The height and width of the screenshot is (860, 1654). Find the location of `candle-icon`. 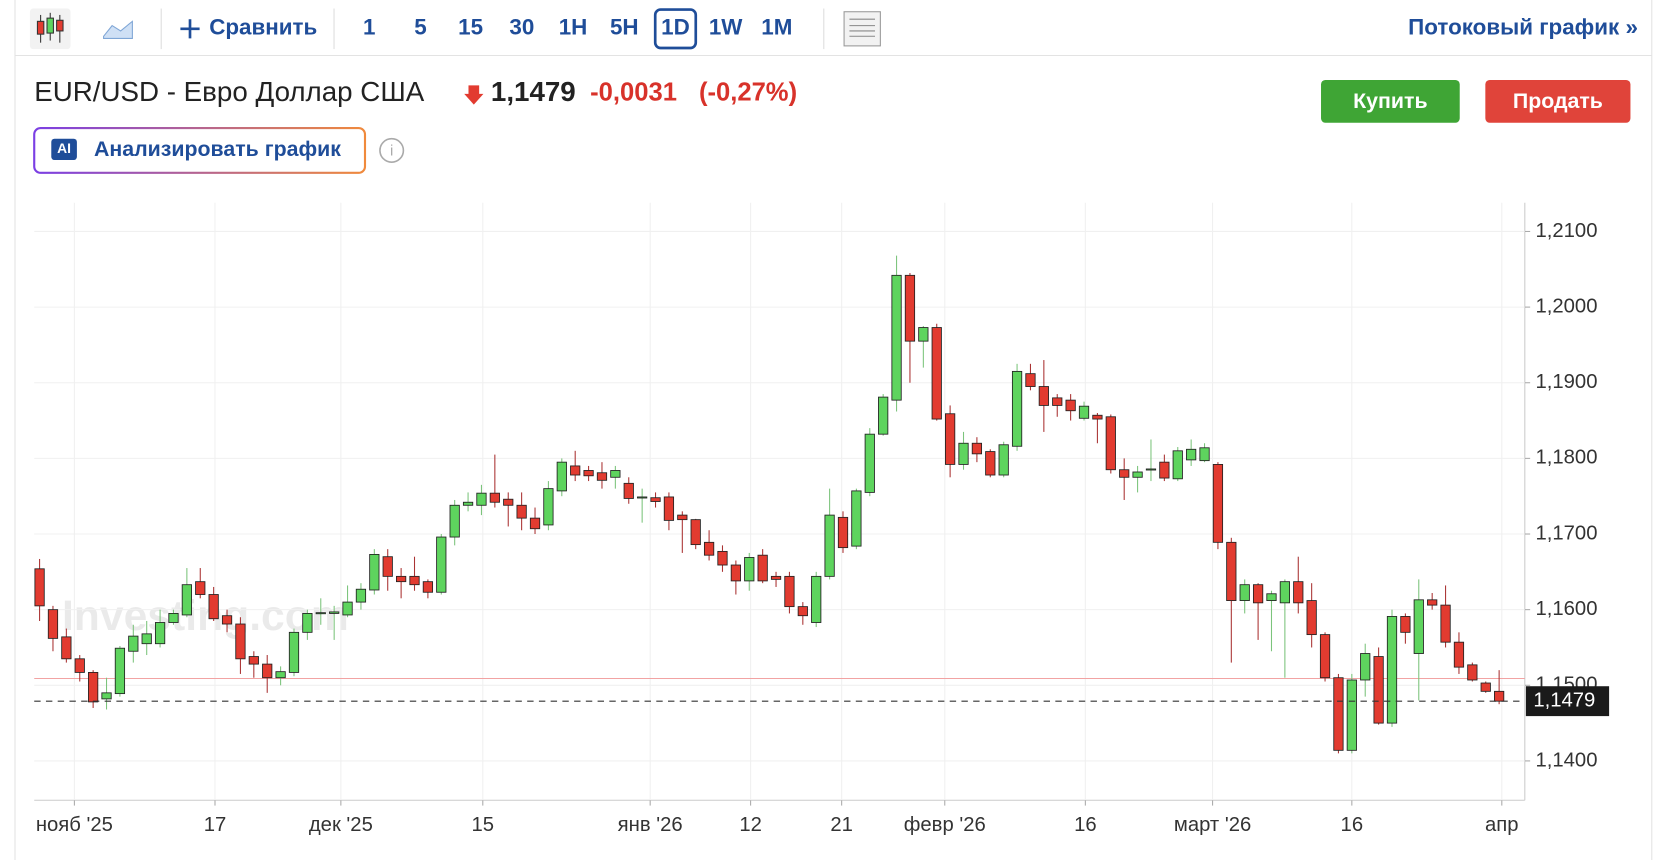

candle-icon is located at coordinates (50, 29).